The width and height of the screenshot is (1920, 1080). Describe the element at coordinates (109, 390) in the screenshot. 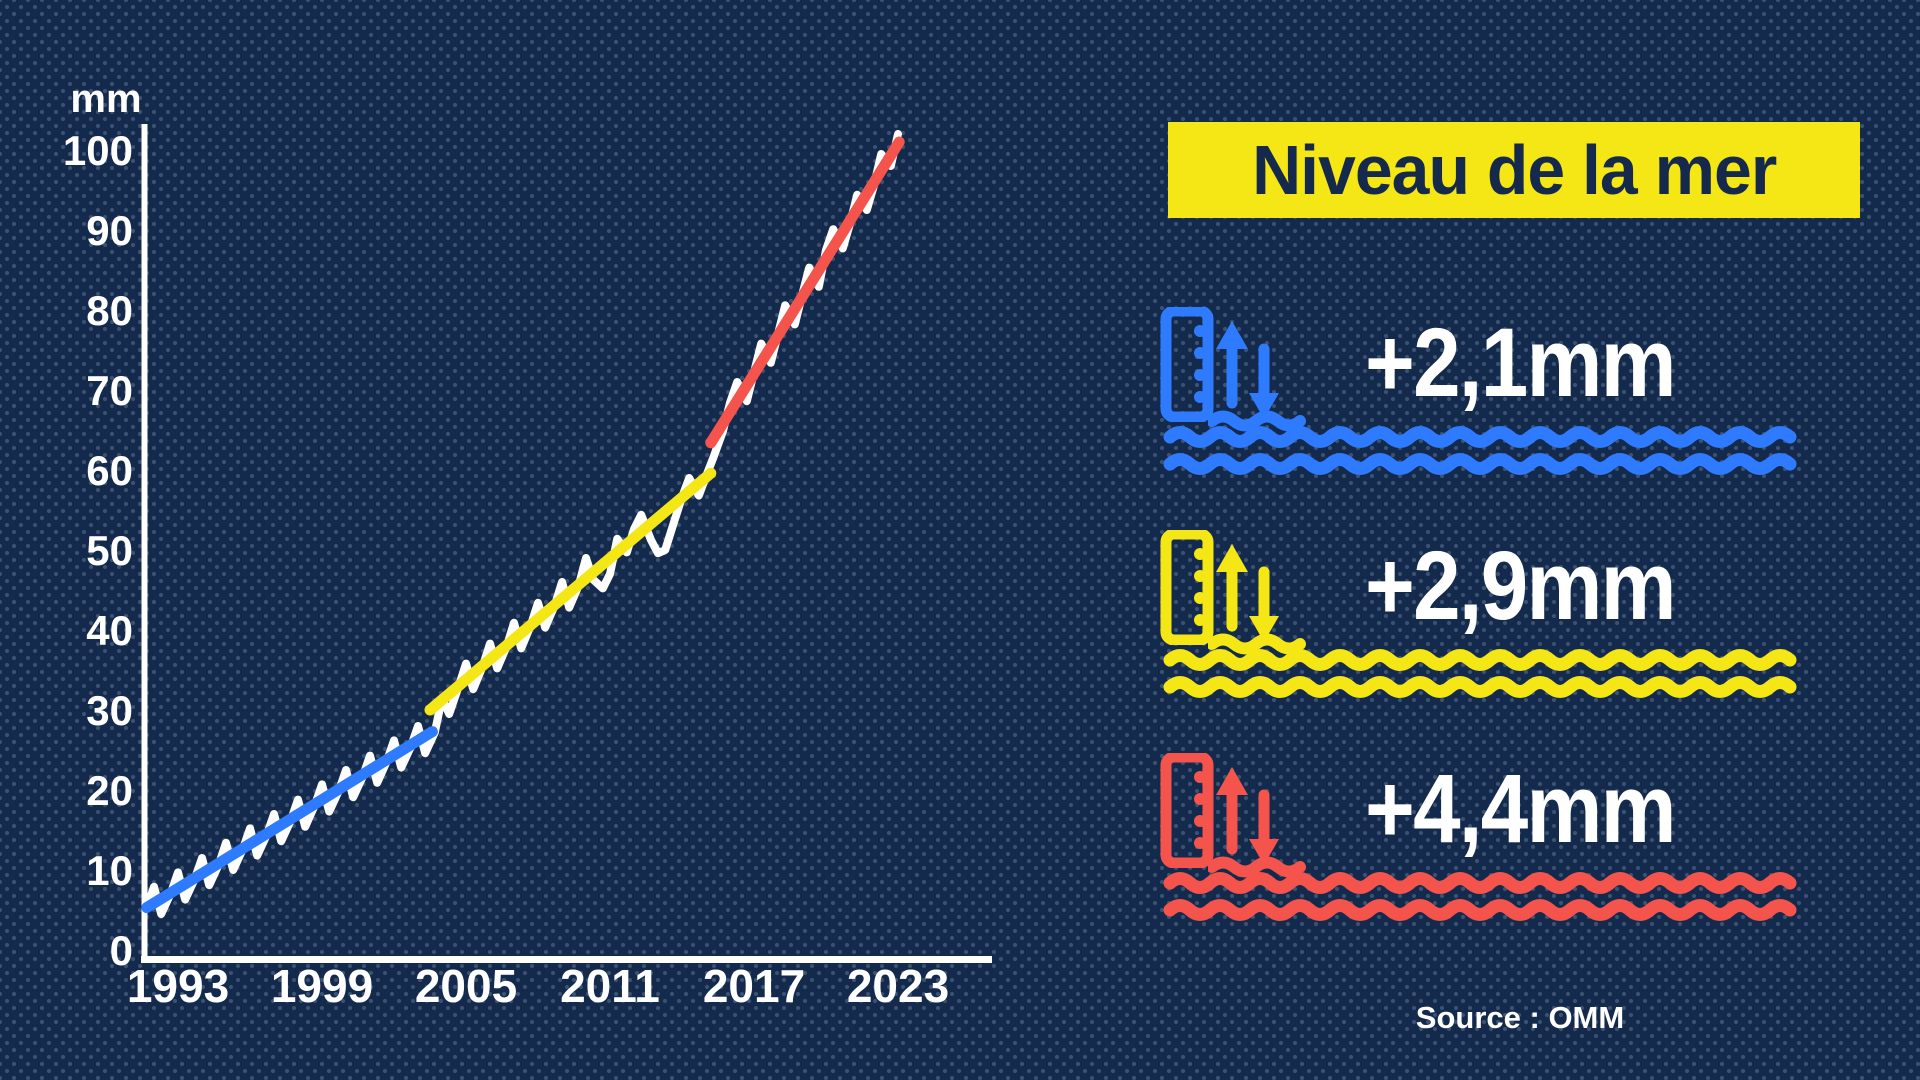

I see `y-tick-label: 70` at that location.